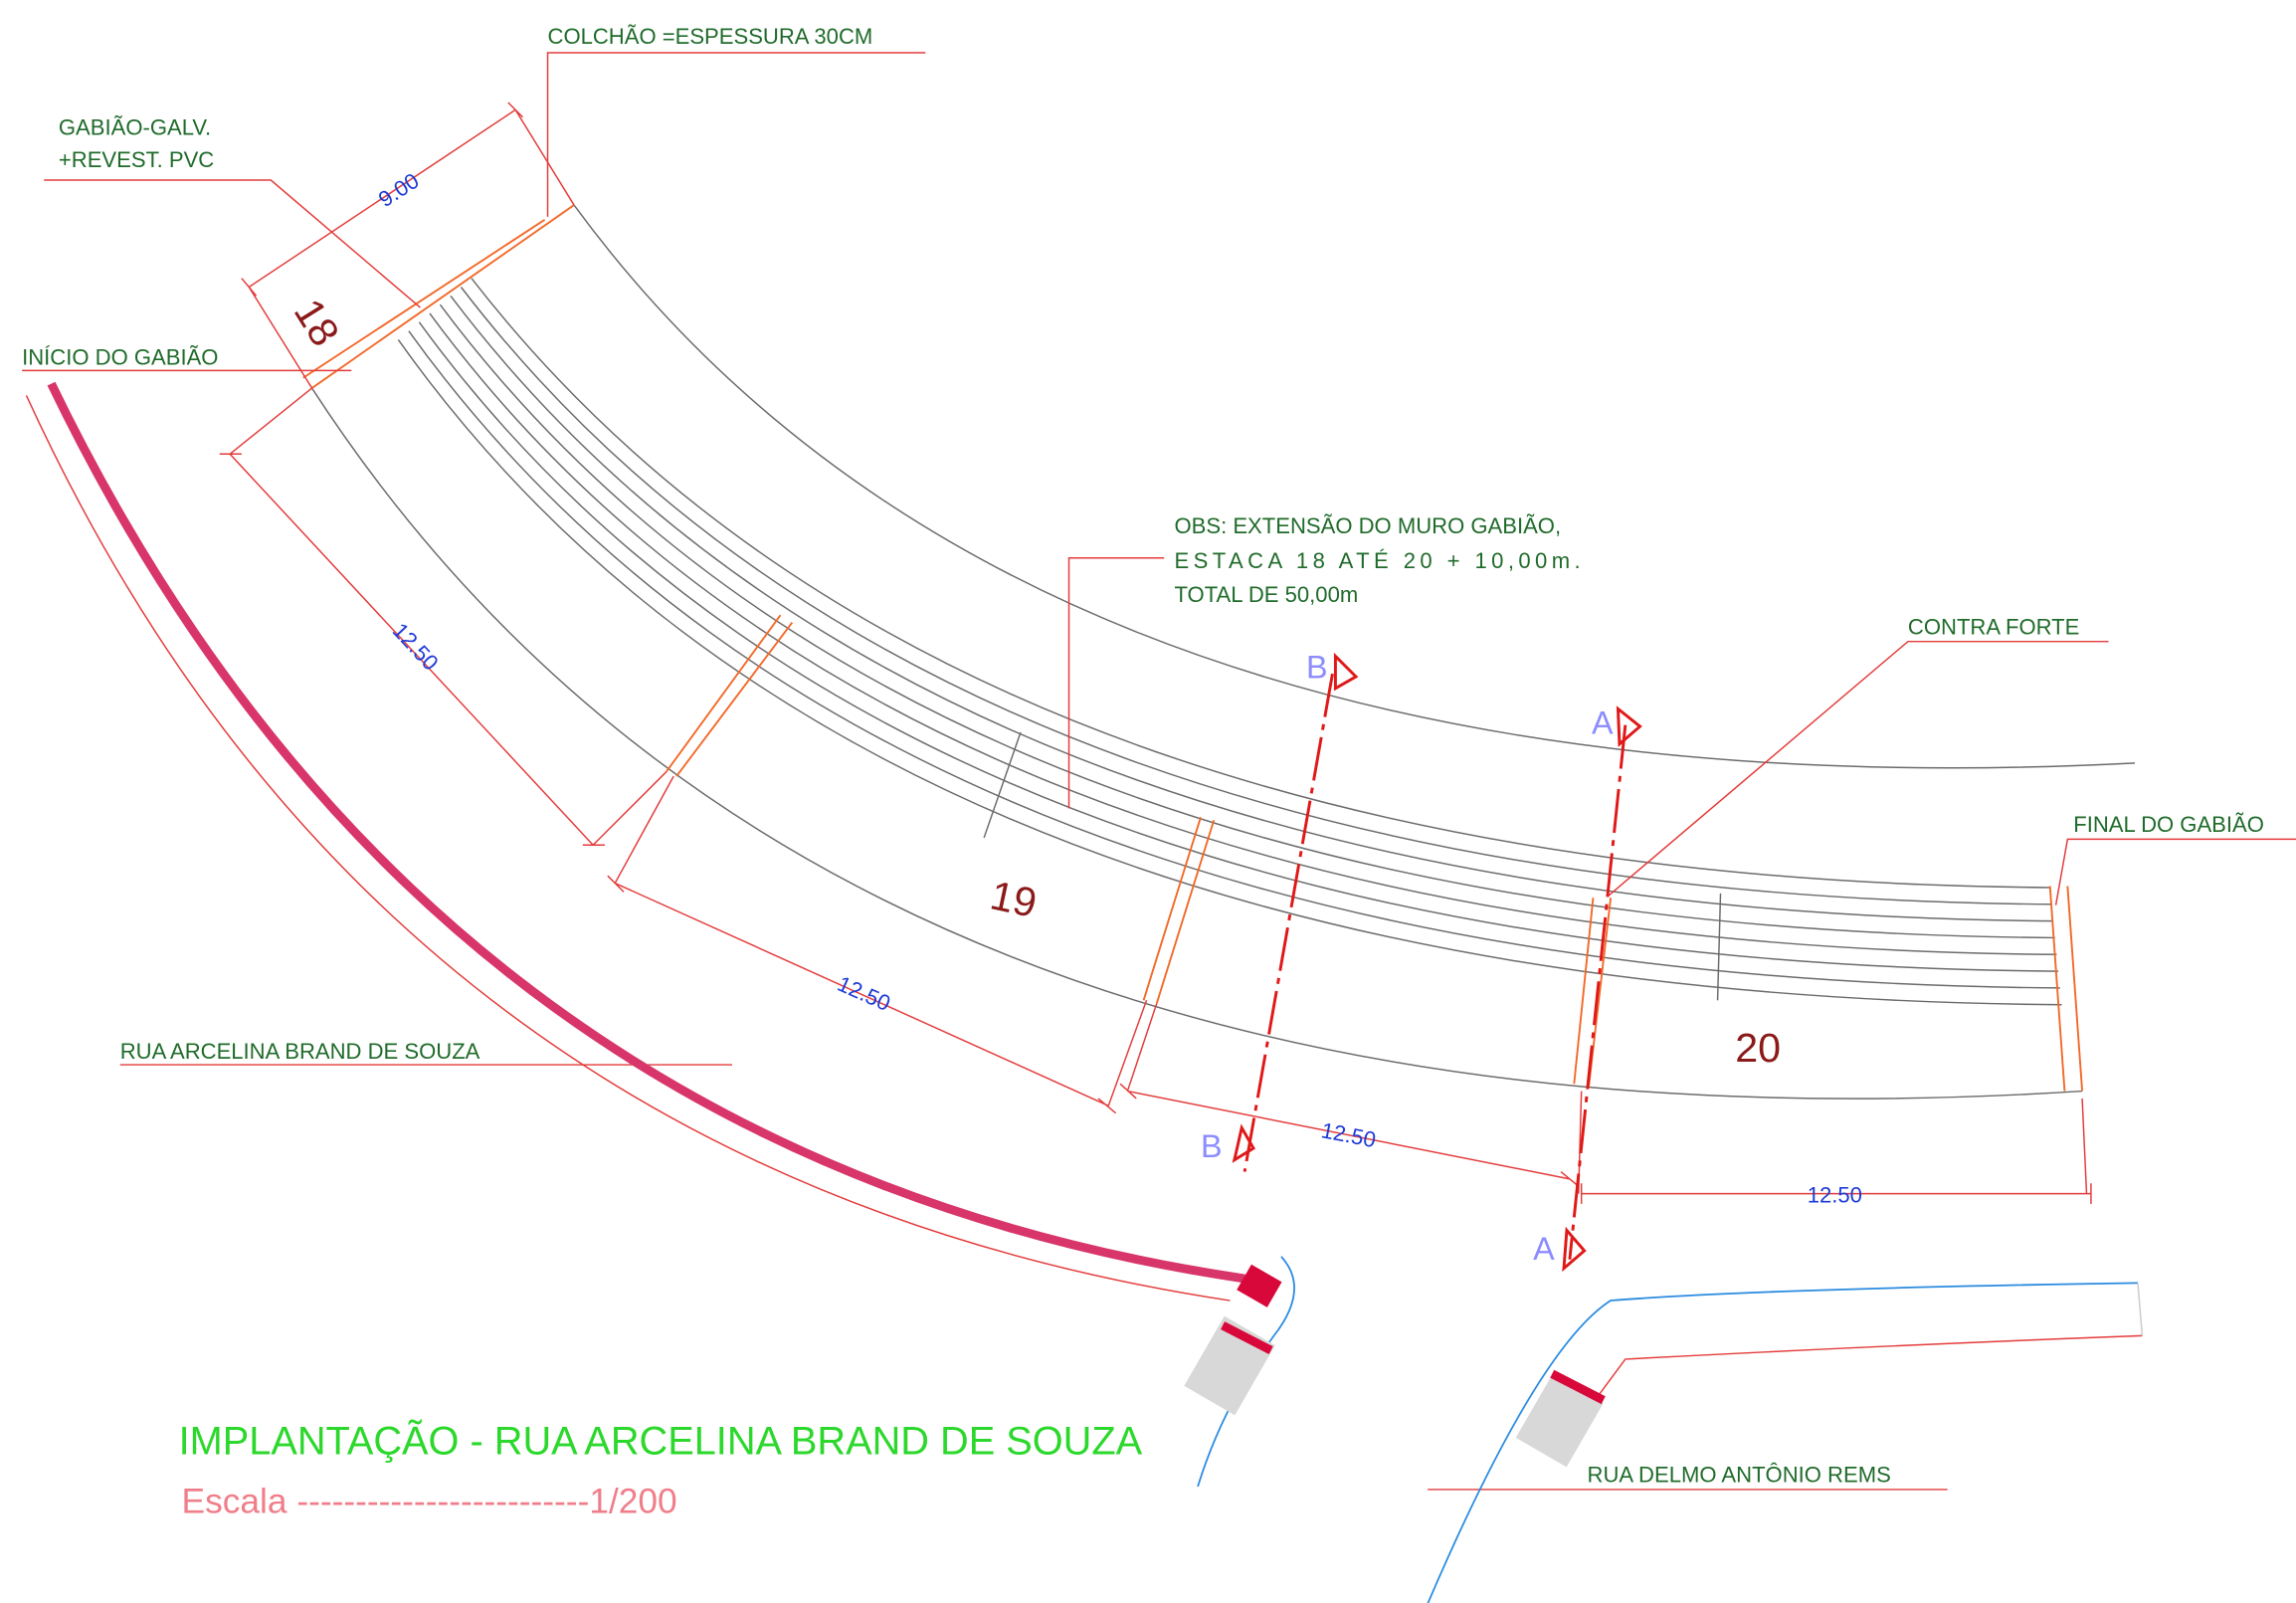  Describe the element at coordinates (1740, 1475) in the screenshot. I see `label: RUA DELMO ANTÔNIO REMS` at that location.